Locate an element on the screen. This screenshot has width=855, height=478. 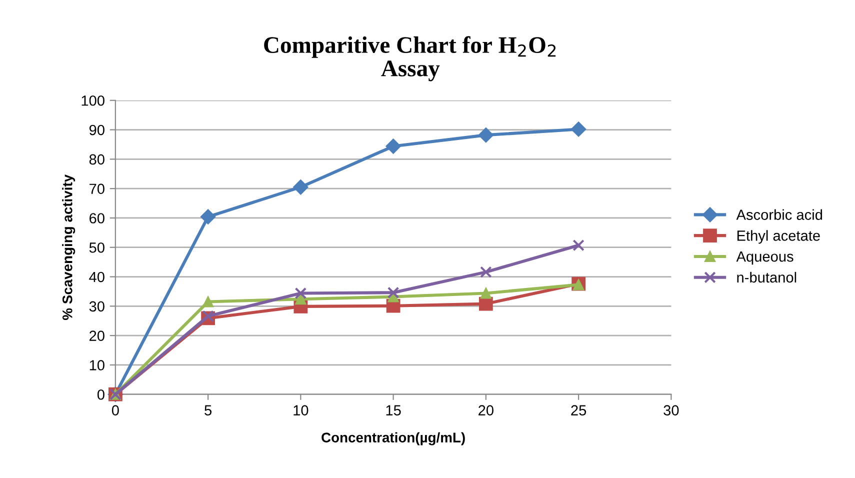
x-tick-label: 20 is located at coordinates (486, 410).